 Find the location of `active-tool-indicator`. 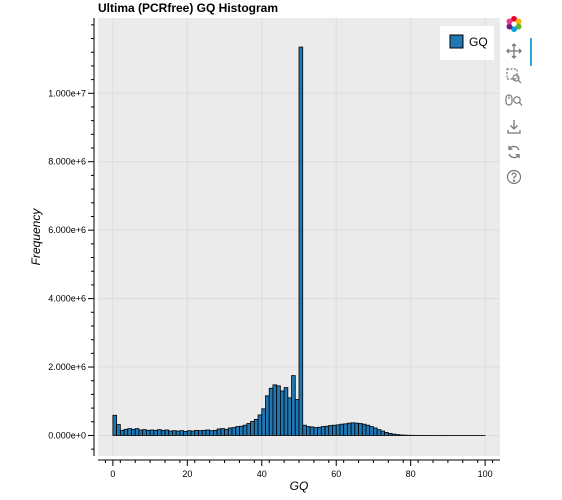

active-tool-indicator is located at coordinates (531, 52).